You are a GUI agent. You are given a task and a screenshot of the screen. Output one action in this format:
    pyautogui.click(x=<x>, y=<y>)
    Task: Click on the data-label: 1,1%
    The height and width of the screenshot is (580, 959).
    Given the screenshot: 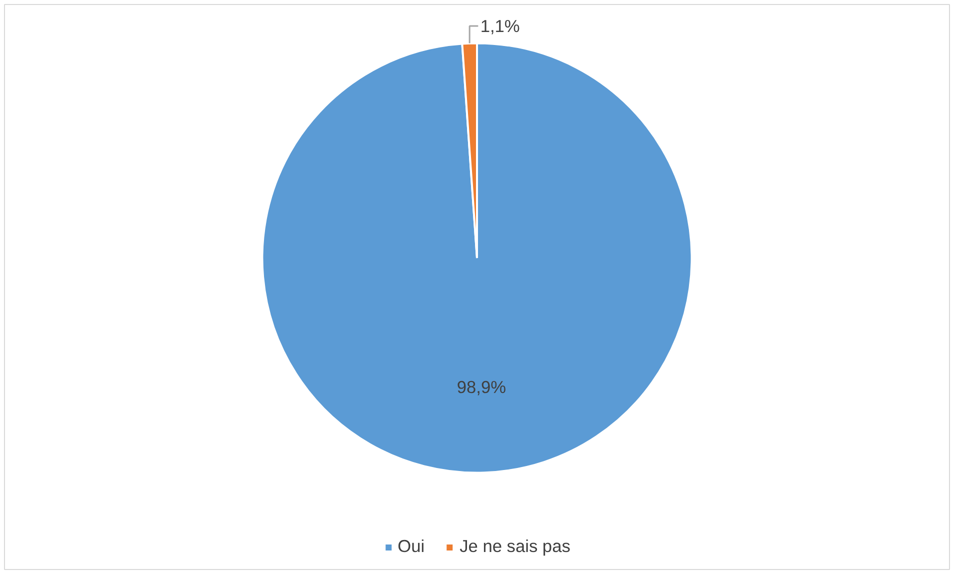 What is the action you would take?
    pyautogui.click(x=500, y=26)
    